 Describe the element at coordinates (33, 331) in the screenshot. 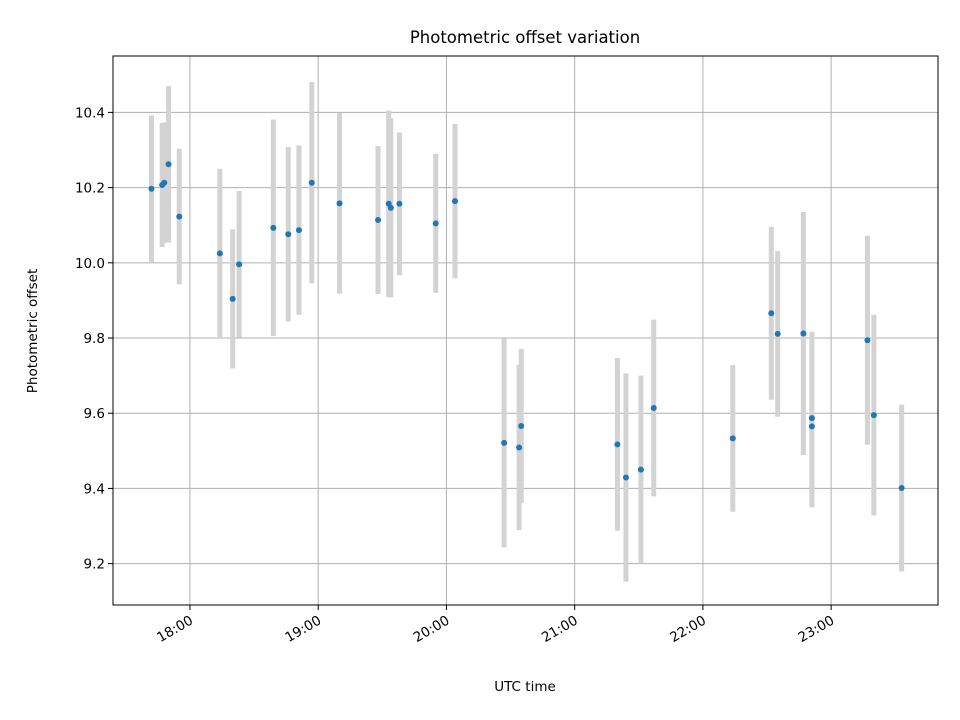

I see `y-axis-label: Photometric offset` at that location.